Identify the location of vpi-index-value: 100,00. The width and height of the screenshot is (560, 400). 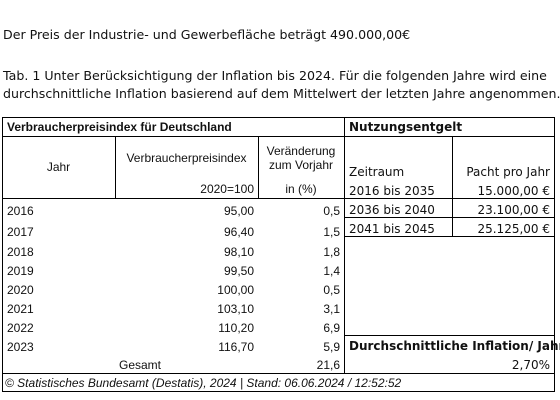
(235, 290).